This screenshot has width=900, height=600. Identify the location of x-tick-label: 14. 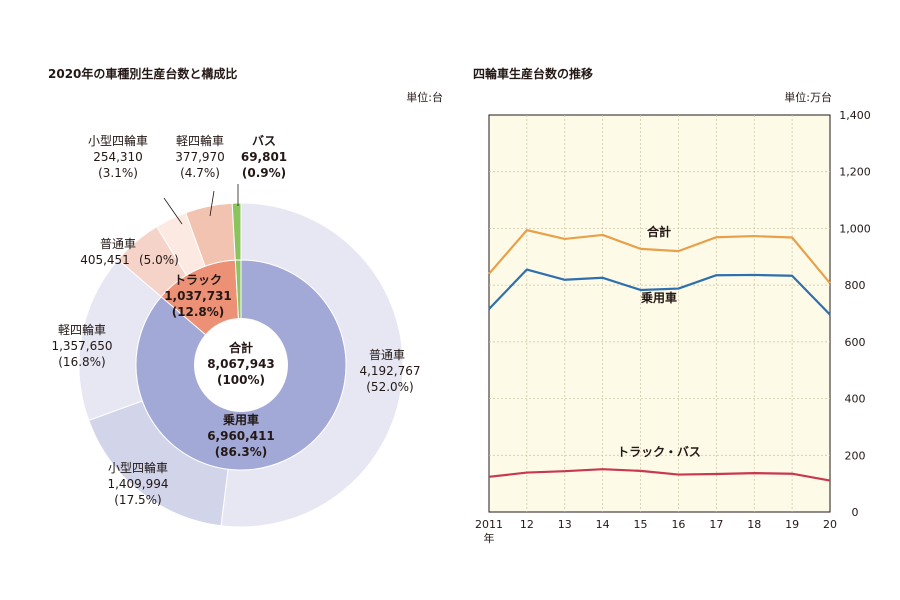
(603, 524).